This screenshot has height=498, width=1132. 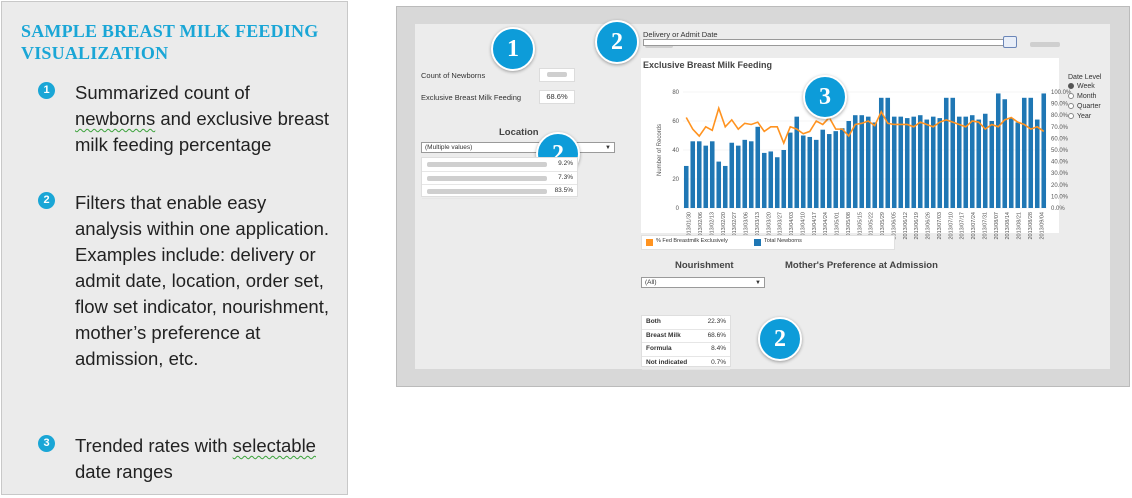 I want to click on legend-label-line: % Fed Breastmilk Exclusively, so click(x=692, y=241).